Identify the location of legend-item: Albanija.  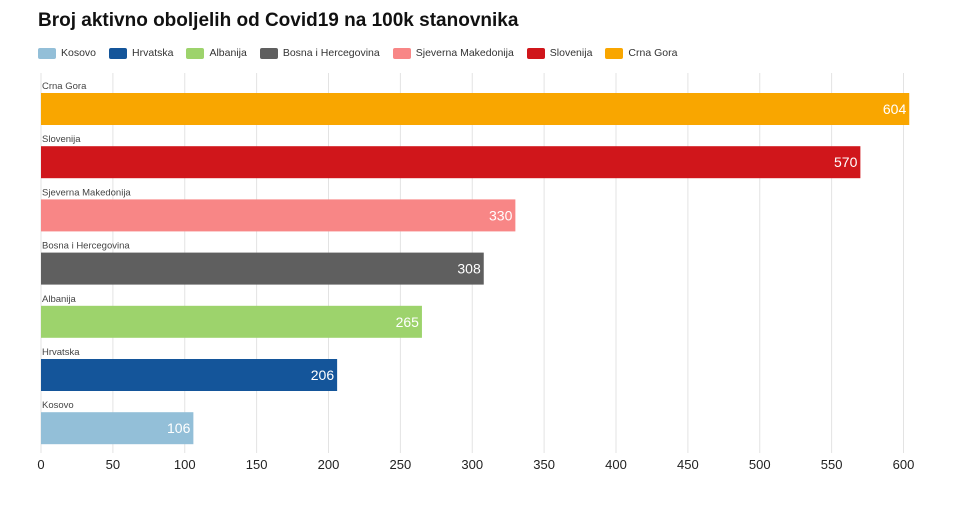
(216, 53).